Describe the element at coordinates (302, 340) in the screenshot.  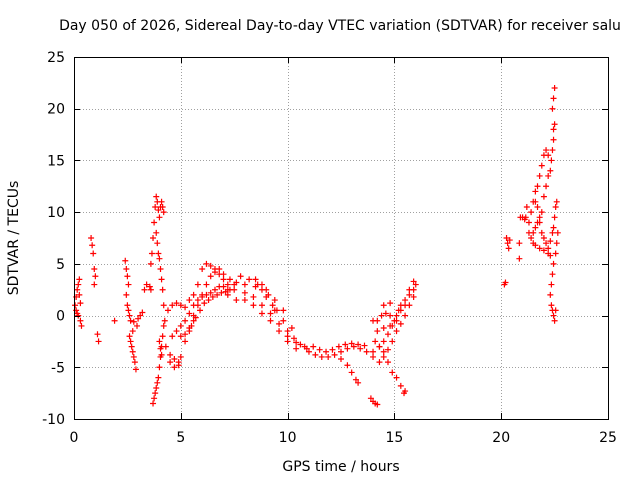
I see `series-afternoon-descent` at that location.